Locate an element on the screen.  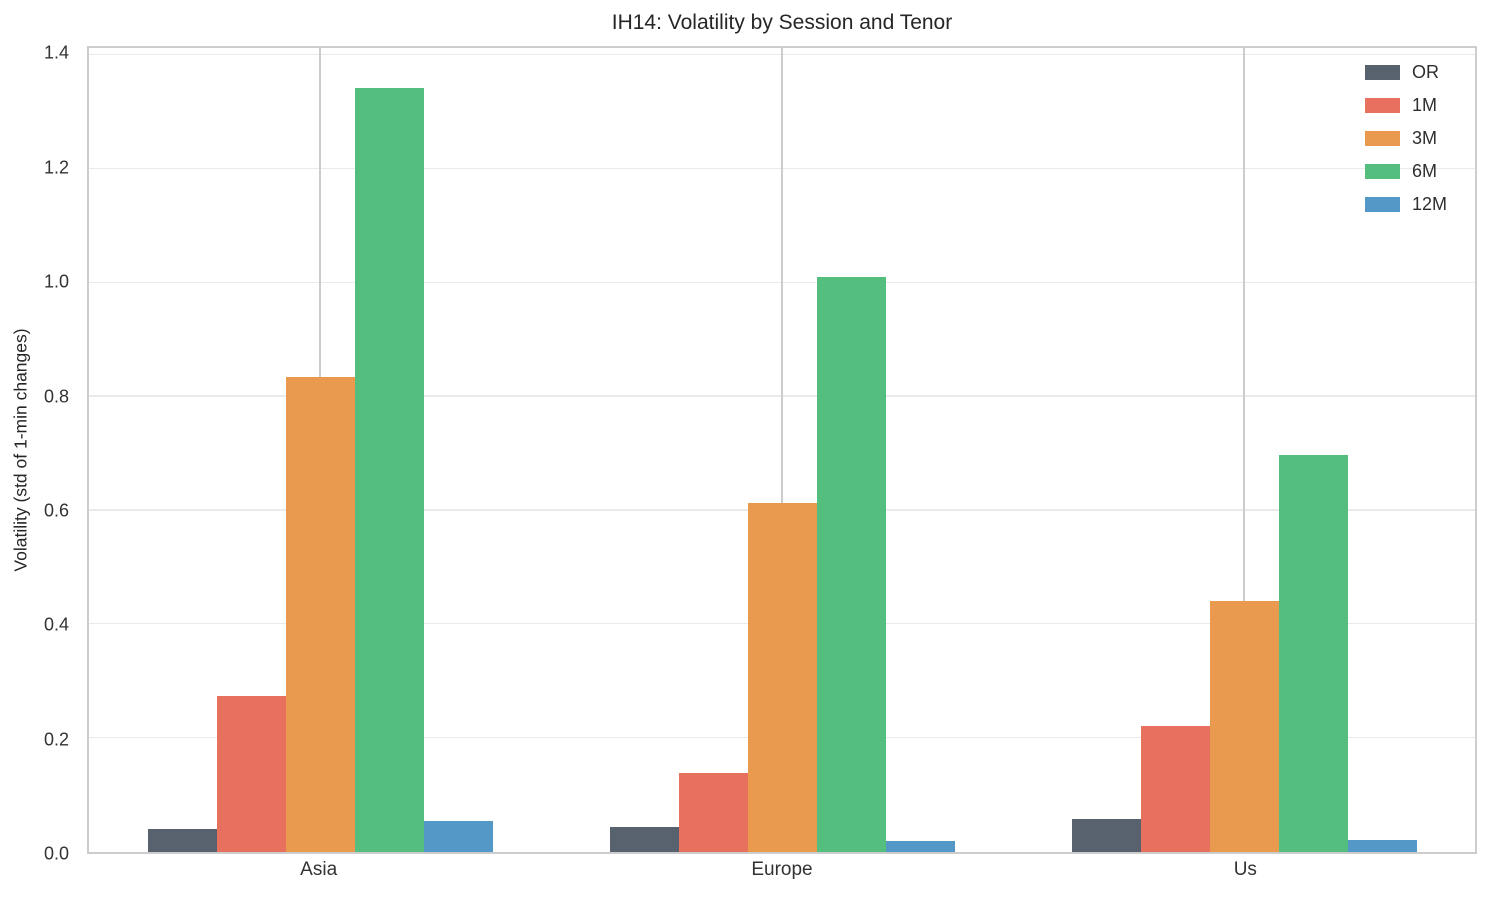
y-tick-label: 0.8 is located at coordinates (56, 396).